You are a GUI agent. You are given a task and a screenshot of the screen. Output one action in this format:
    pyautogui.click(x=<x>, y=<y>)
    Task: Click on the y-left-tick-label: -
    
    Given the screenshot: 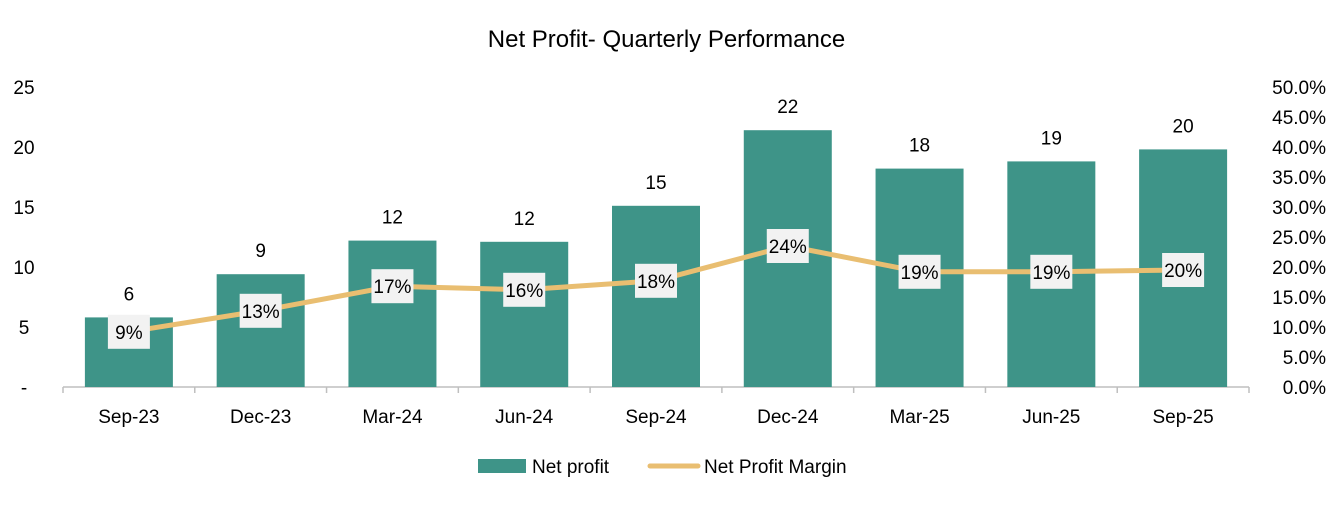 What is the action you would take?
    pyautogui.click(x=24, y=388)
    